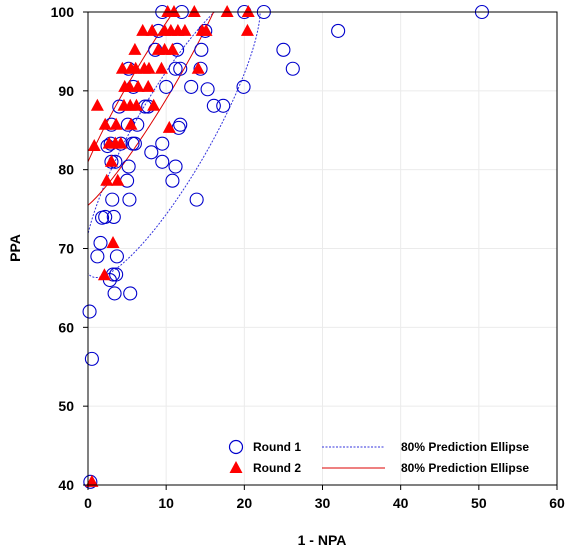 This screenshot has width=571, height=552. Describe the element at coordinates (88, 503) in the screenshot. I see `x-tick-label: 0` at that location.